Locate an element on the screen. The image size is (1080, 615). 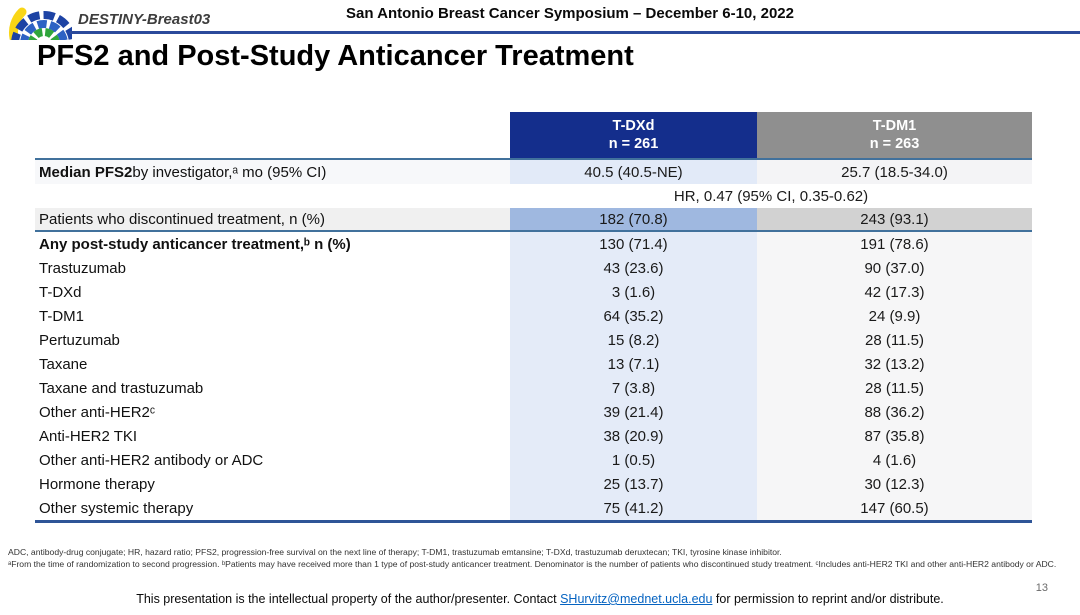
cell-value: 25 (13.7) is located at coordinates (633, 484).